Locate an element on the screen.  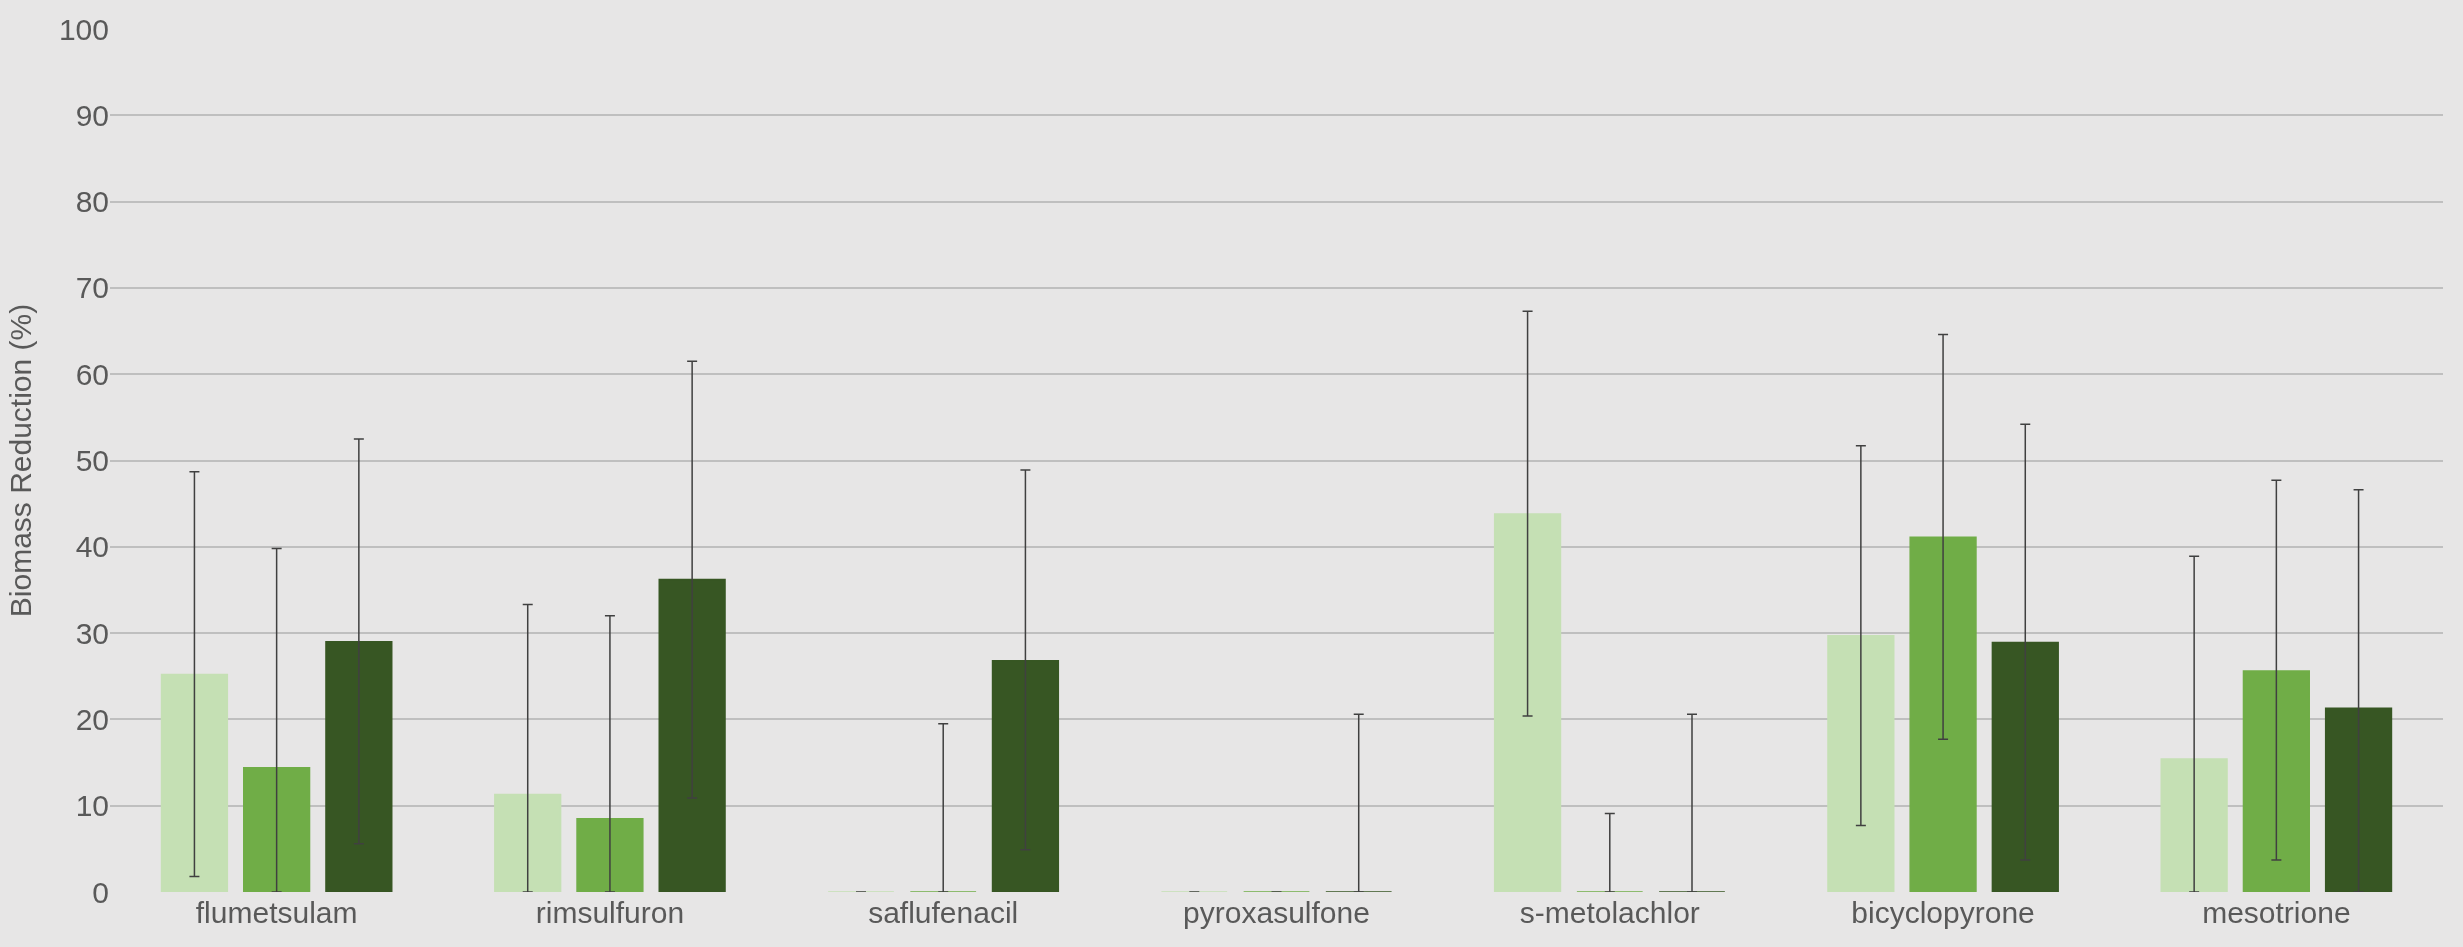
y-tick-label: 60 is located at coordinates (92, 374).